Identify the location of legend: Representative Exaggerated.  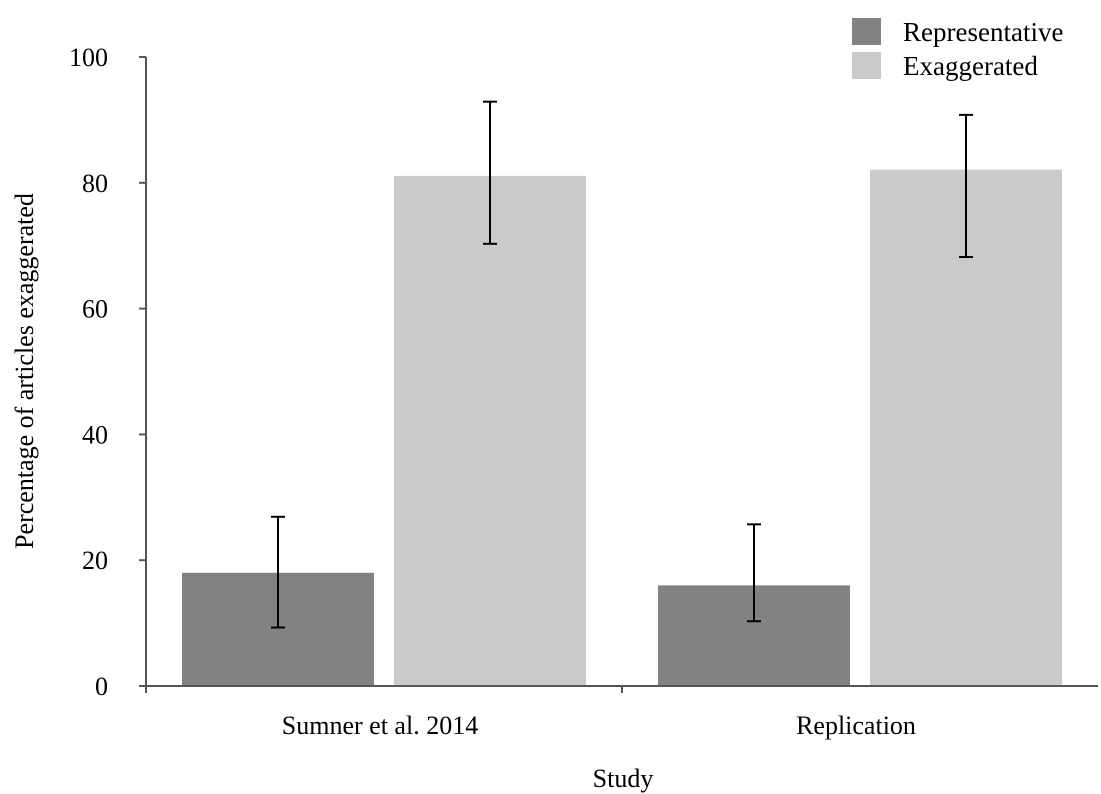
(957, 49).